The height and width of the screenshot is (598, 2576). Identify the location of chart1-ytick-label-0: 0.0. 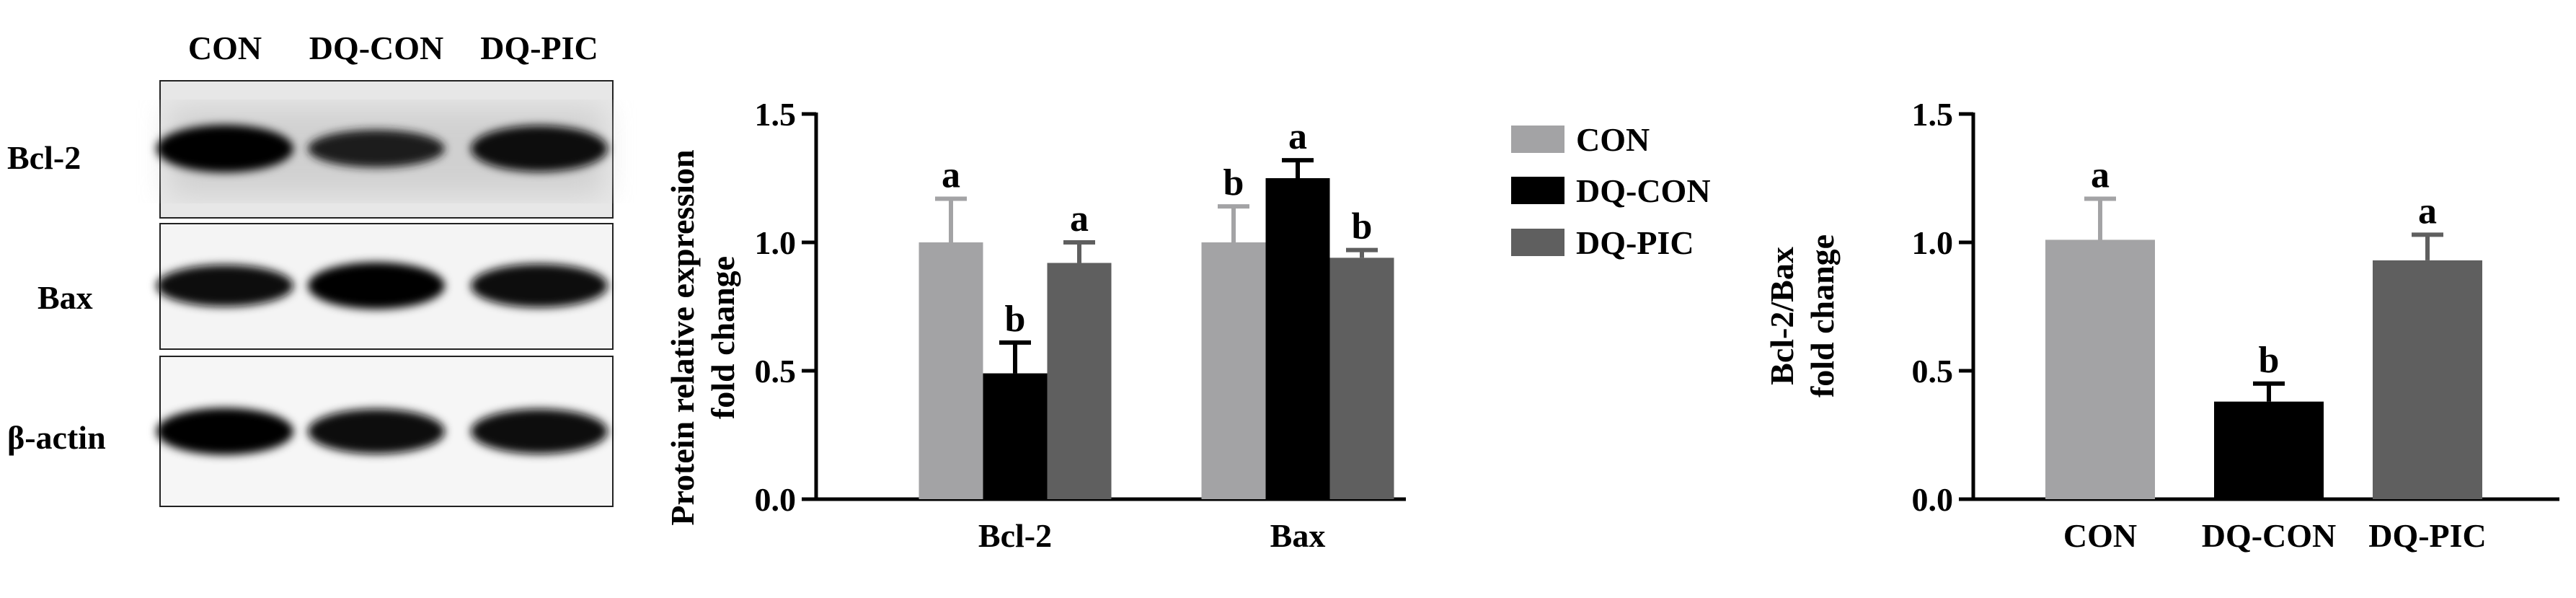
(776, 500).